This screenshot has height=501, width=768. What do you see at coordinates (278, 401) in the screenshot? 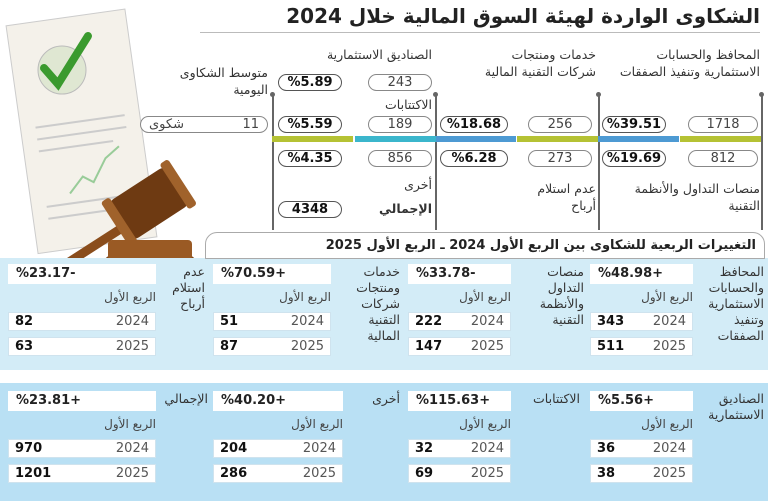
I see `change-percent: %40.20+` at bounding box center [278, 401].